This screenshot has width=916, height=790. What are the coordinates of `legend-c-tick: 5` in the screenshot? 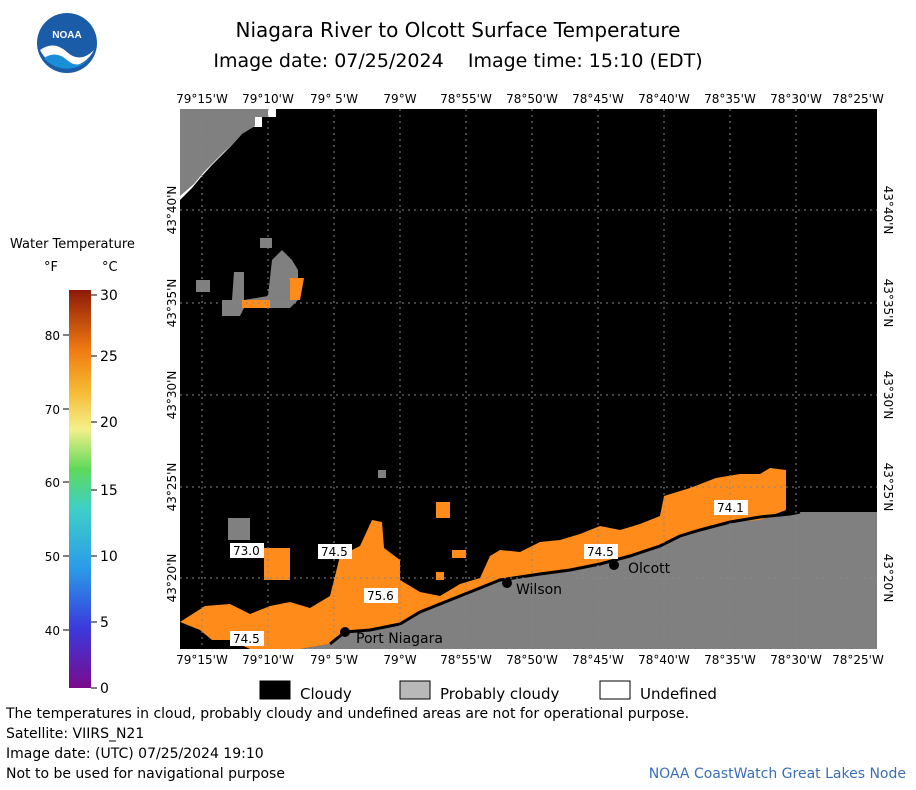 It's located at (104, 623).